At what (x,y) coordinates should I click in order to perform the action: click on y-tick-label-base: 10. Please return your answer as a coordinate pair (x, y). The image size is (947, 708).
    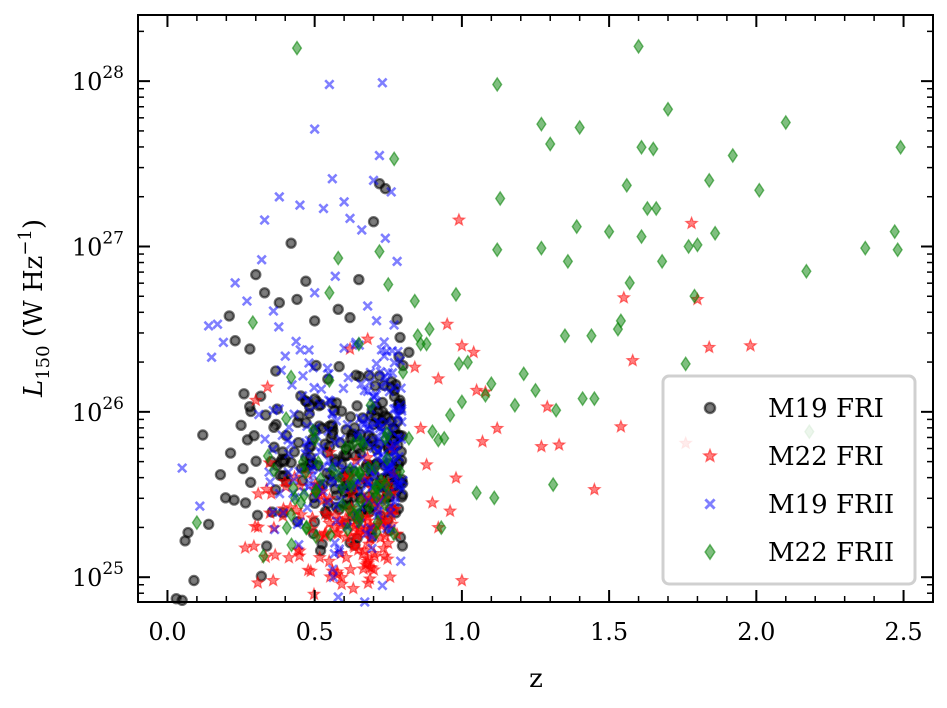
    Looking at the image, I should click on (87, 578).